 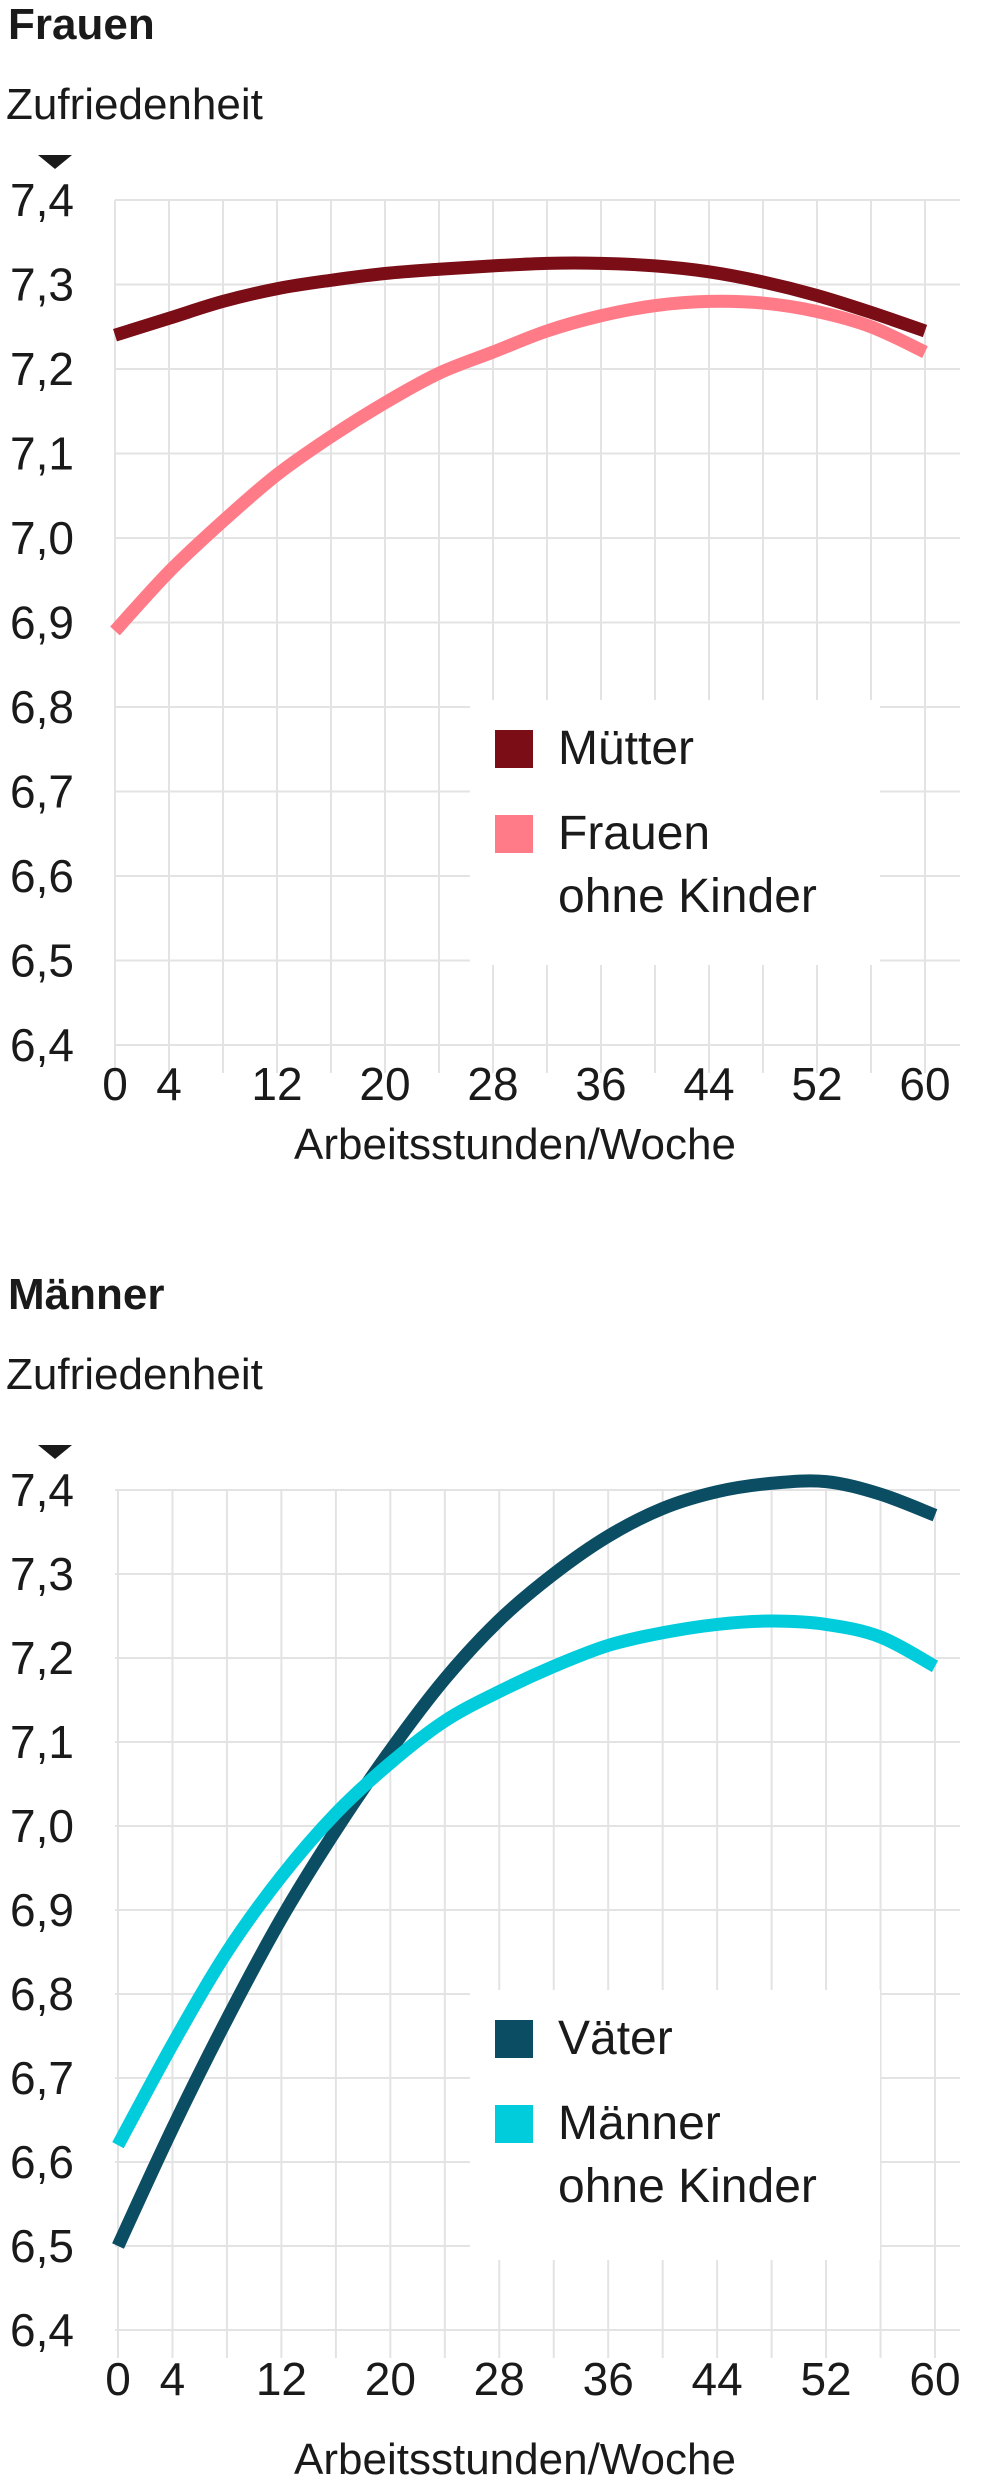 I want to click on legend: Väter Männer ohne Kinder, so click(x=675, y=2125).